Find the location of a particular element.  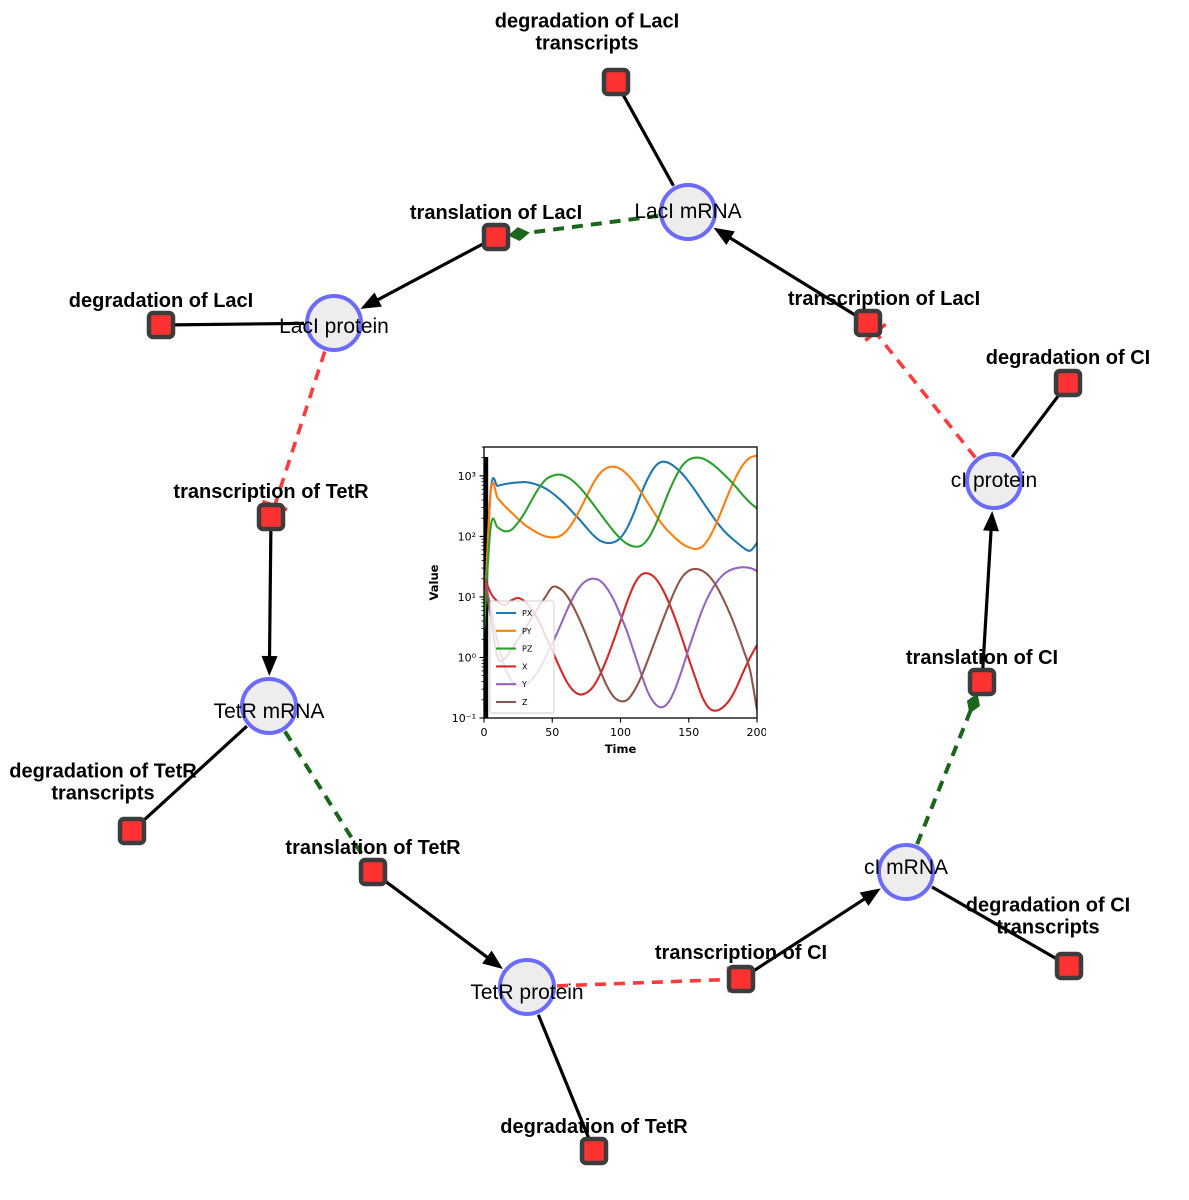

x-tick-label: 0 is located at coordinates (484, 732).